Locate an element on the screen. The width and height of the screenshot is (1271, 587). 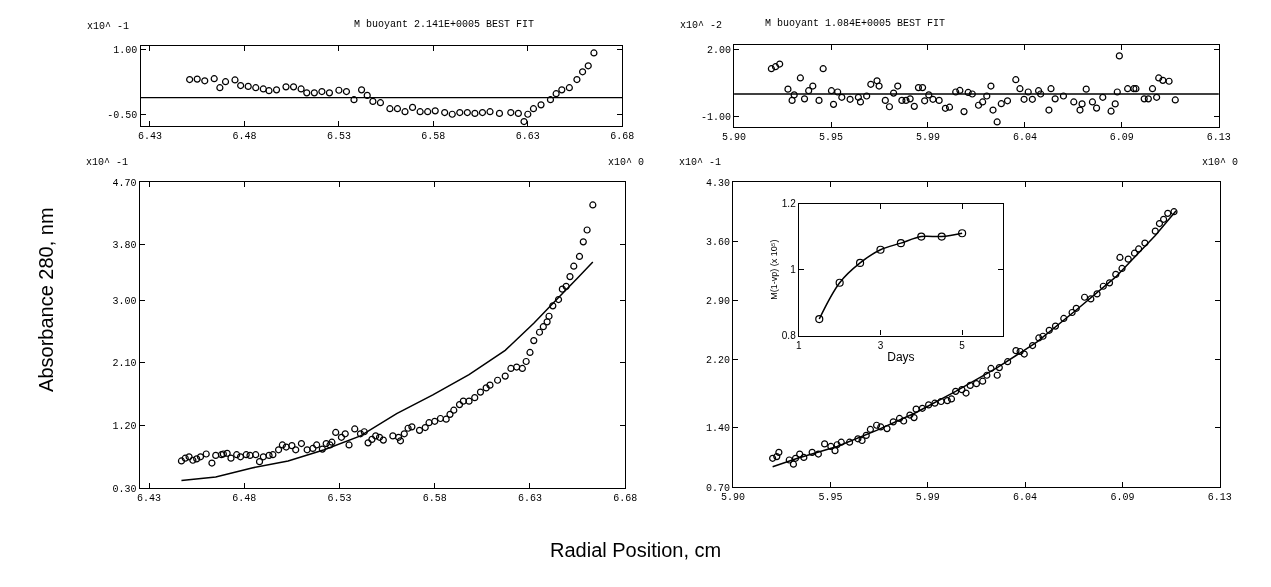
line-series is located at coordinates (387, 371).